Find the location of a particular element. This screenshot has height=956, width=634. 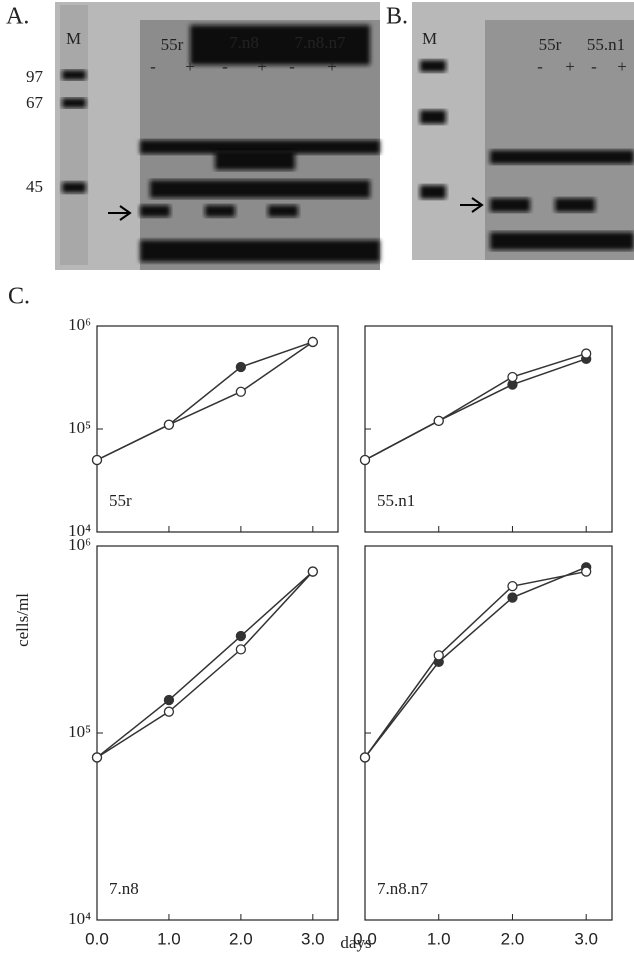

gel-b is located at coordinates (523, 131).